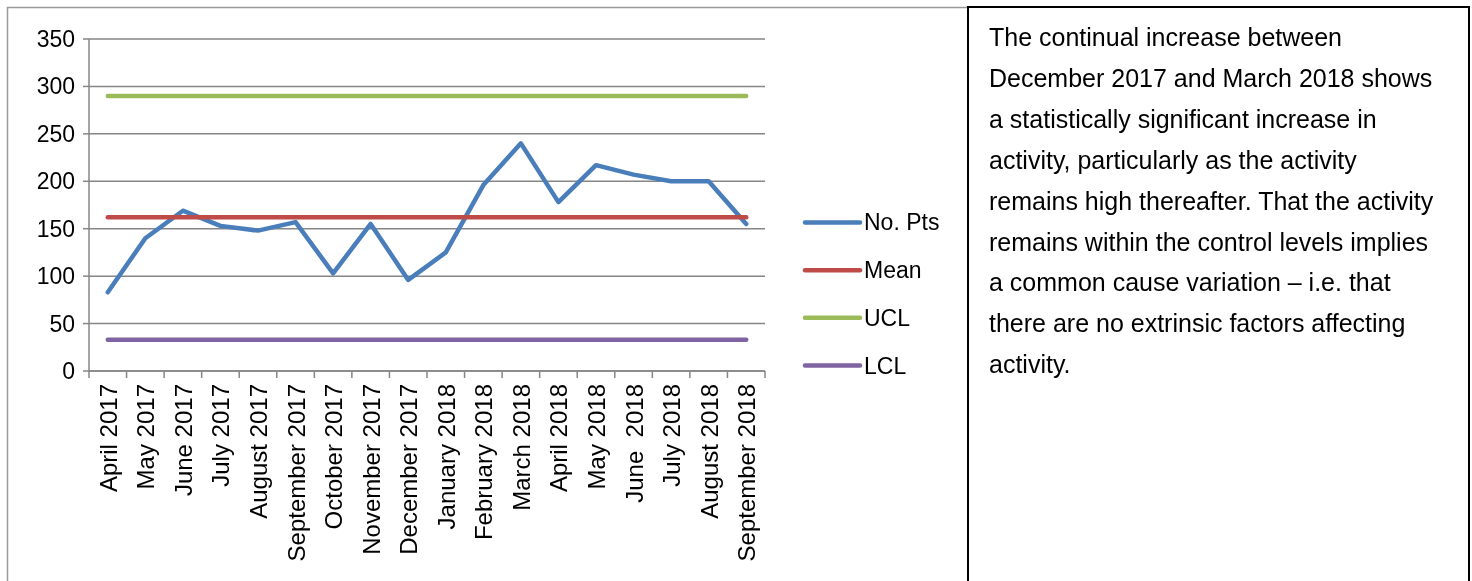  I want to click on x-tick-label: May 2017, so click(145, 437).